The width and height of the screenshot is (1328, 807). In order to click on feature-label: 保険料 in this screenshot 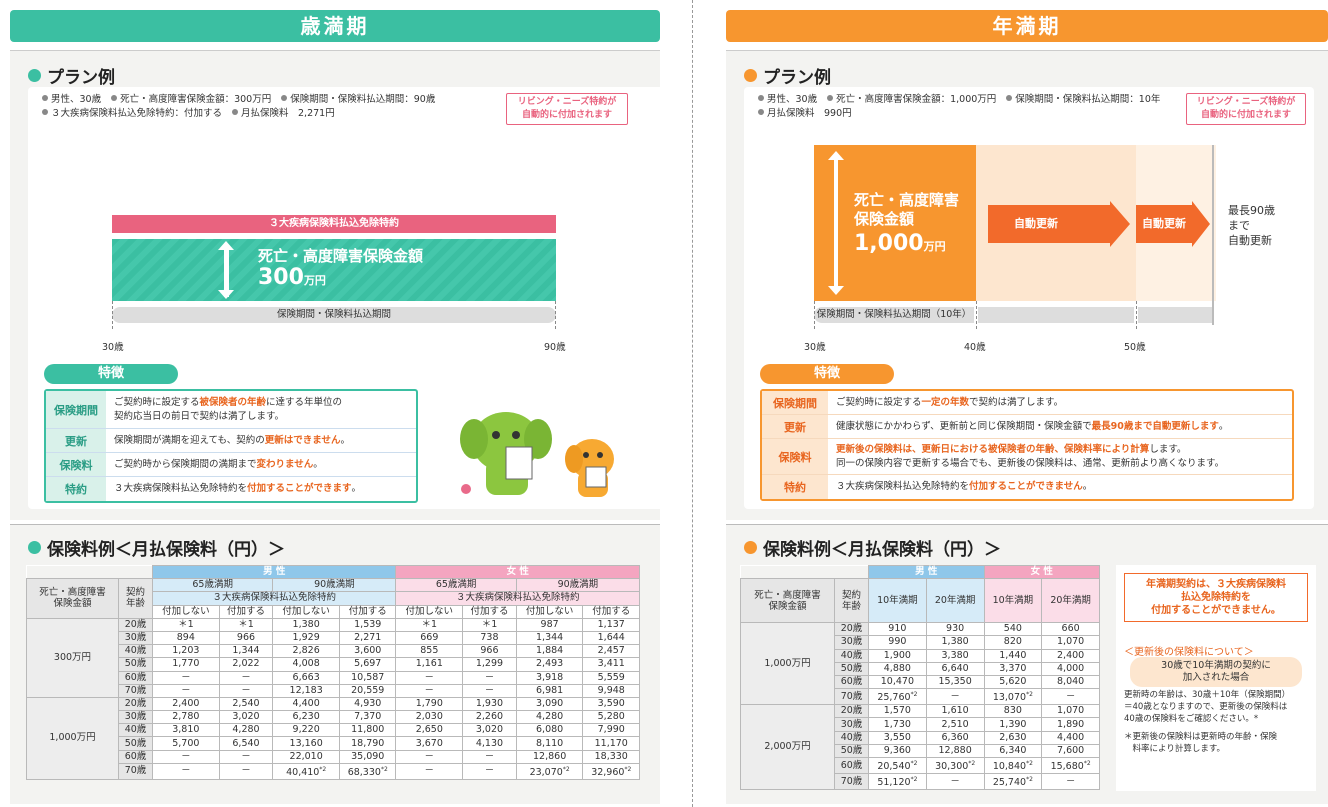, I will do `click(76, 464)`.